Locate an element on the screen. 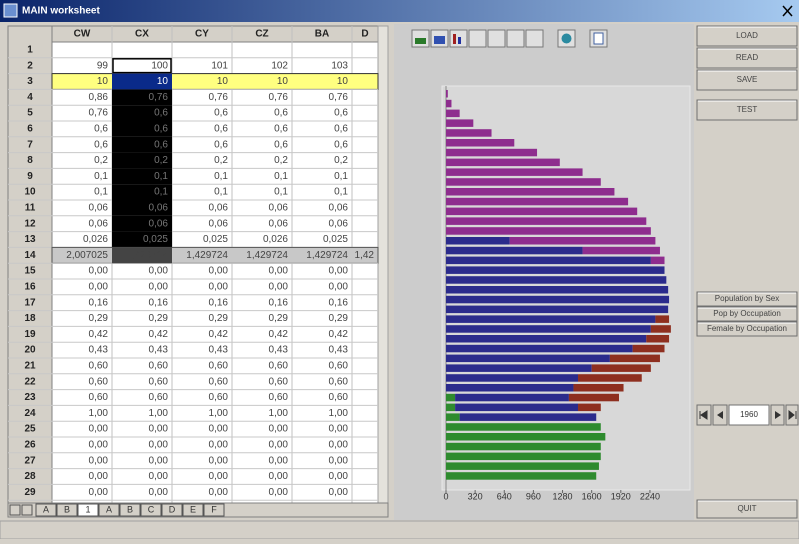  cell: 100 is located at coordinates (159, 65).